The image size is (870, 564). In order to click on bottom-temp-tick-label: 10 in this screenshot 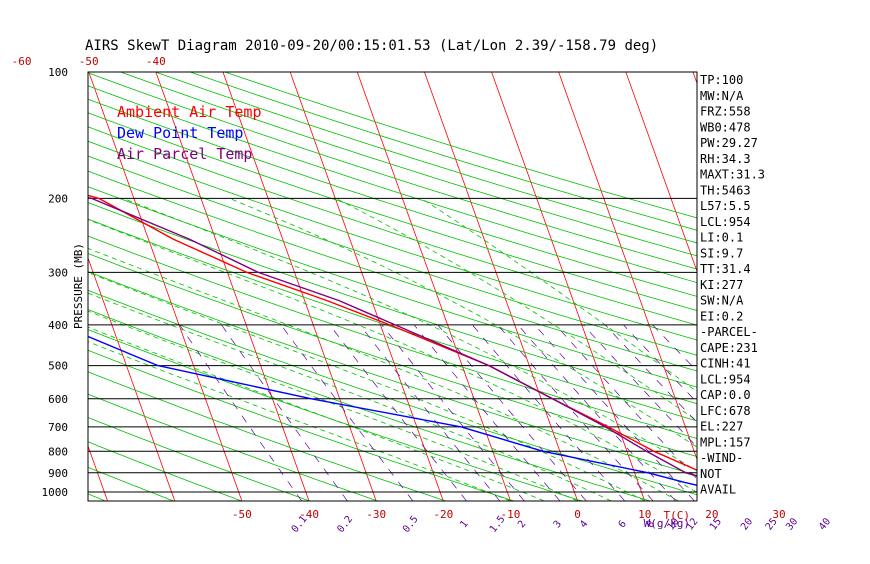, I will do `click(644, 514)`.